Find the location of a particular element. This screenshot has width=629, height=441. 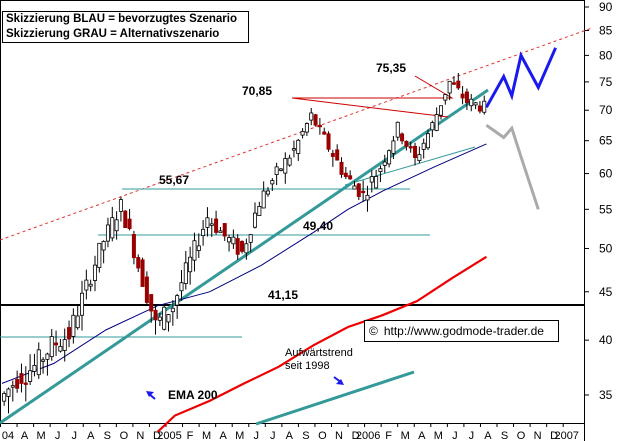

x-tick-label: 04 is located at coordinates (8, 435).